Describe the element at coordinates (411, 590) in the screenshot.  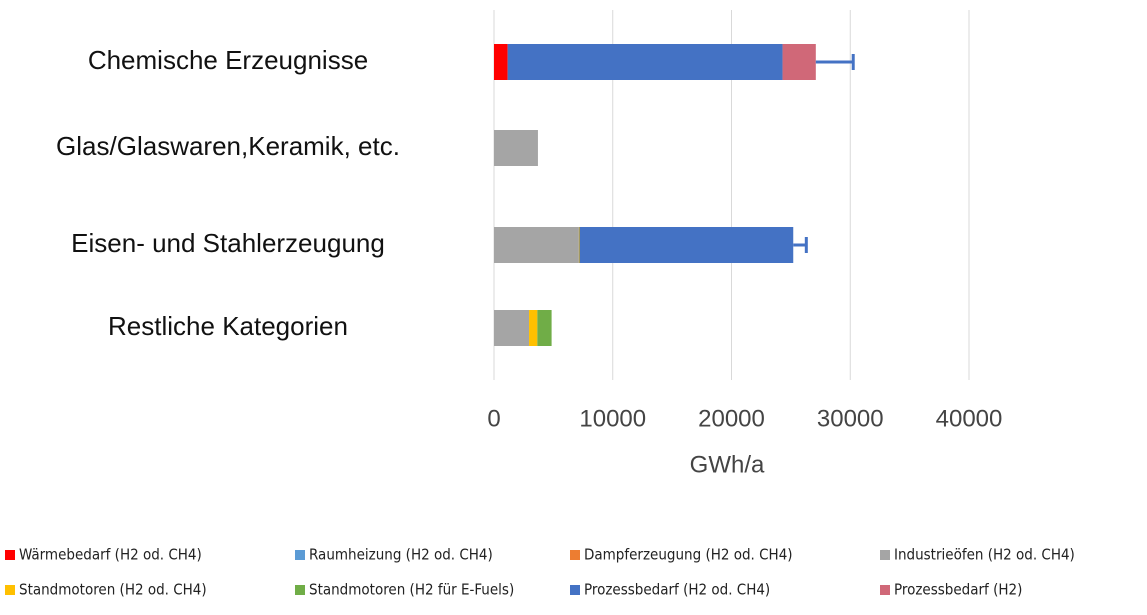
I see `legend-label: Standmotoren (H2 für E-Fuels)` at that location.